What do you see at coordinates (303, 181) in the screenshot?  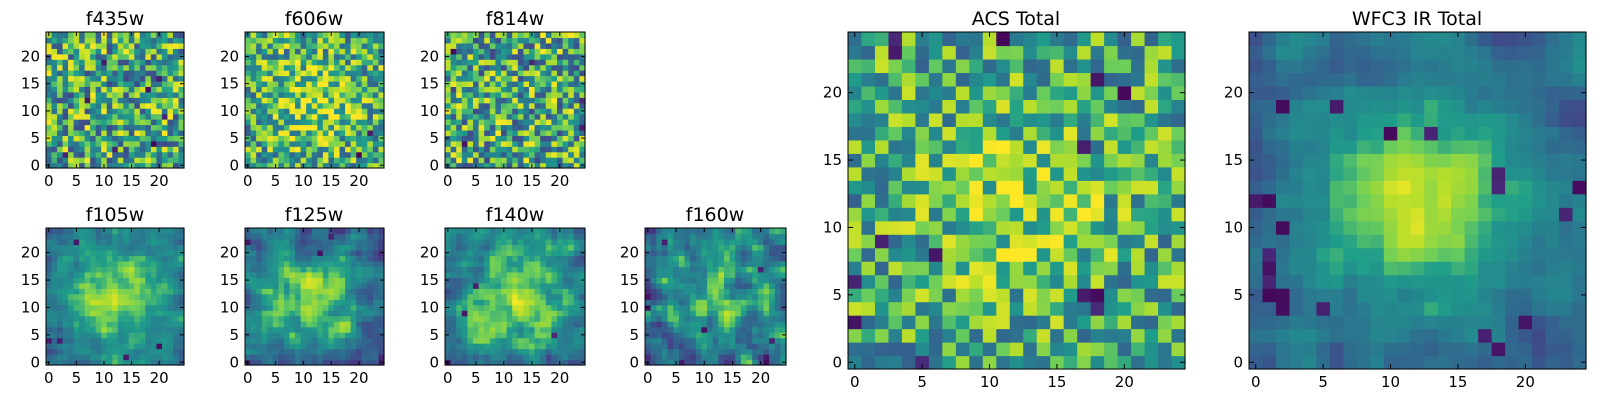 I see `x-tick-label: 10` at bounding box center [303, 181].